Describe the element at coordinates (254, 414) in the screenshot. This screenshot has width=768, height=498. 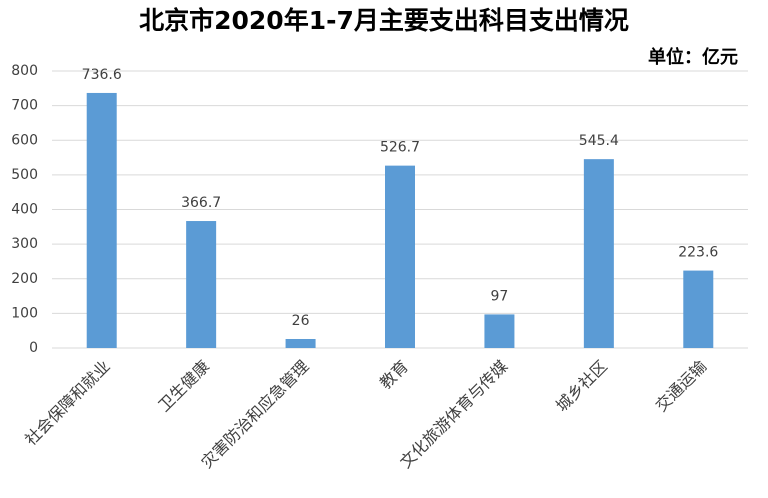
I see `x-tick-label: 灾害防治和应急管理` at that location.